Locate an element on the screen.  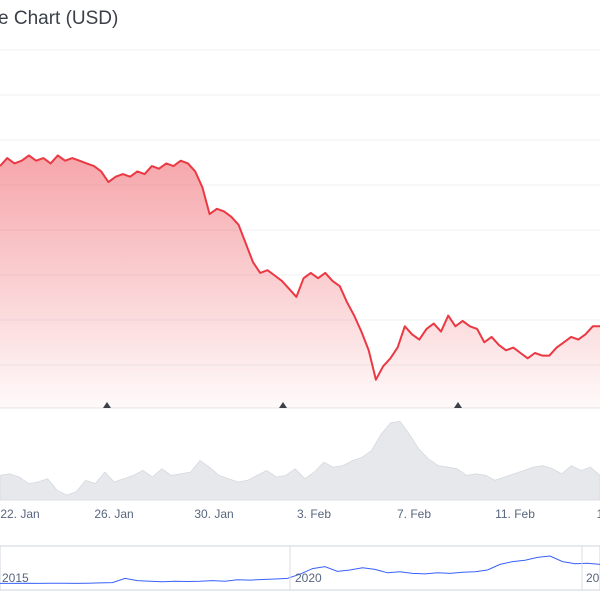
navigator-year-label: 2020 is located at coordinates (308, 578).